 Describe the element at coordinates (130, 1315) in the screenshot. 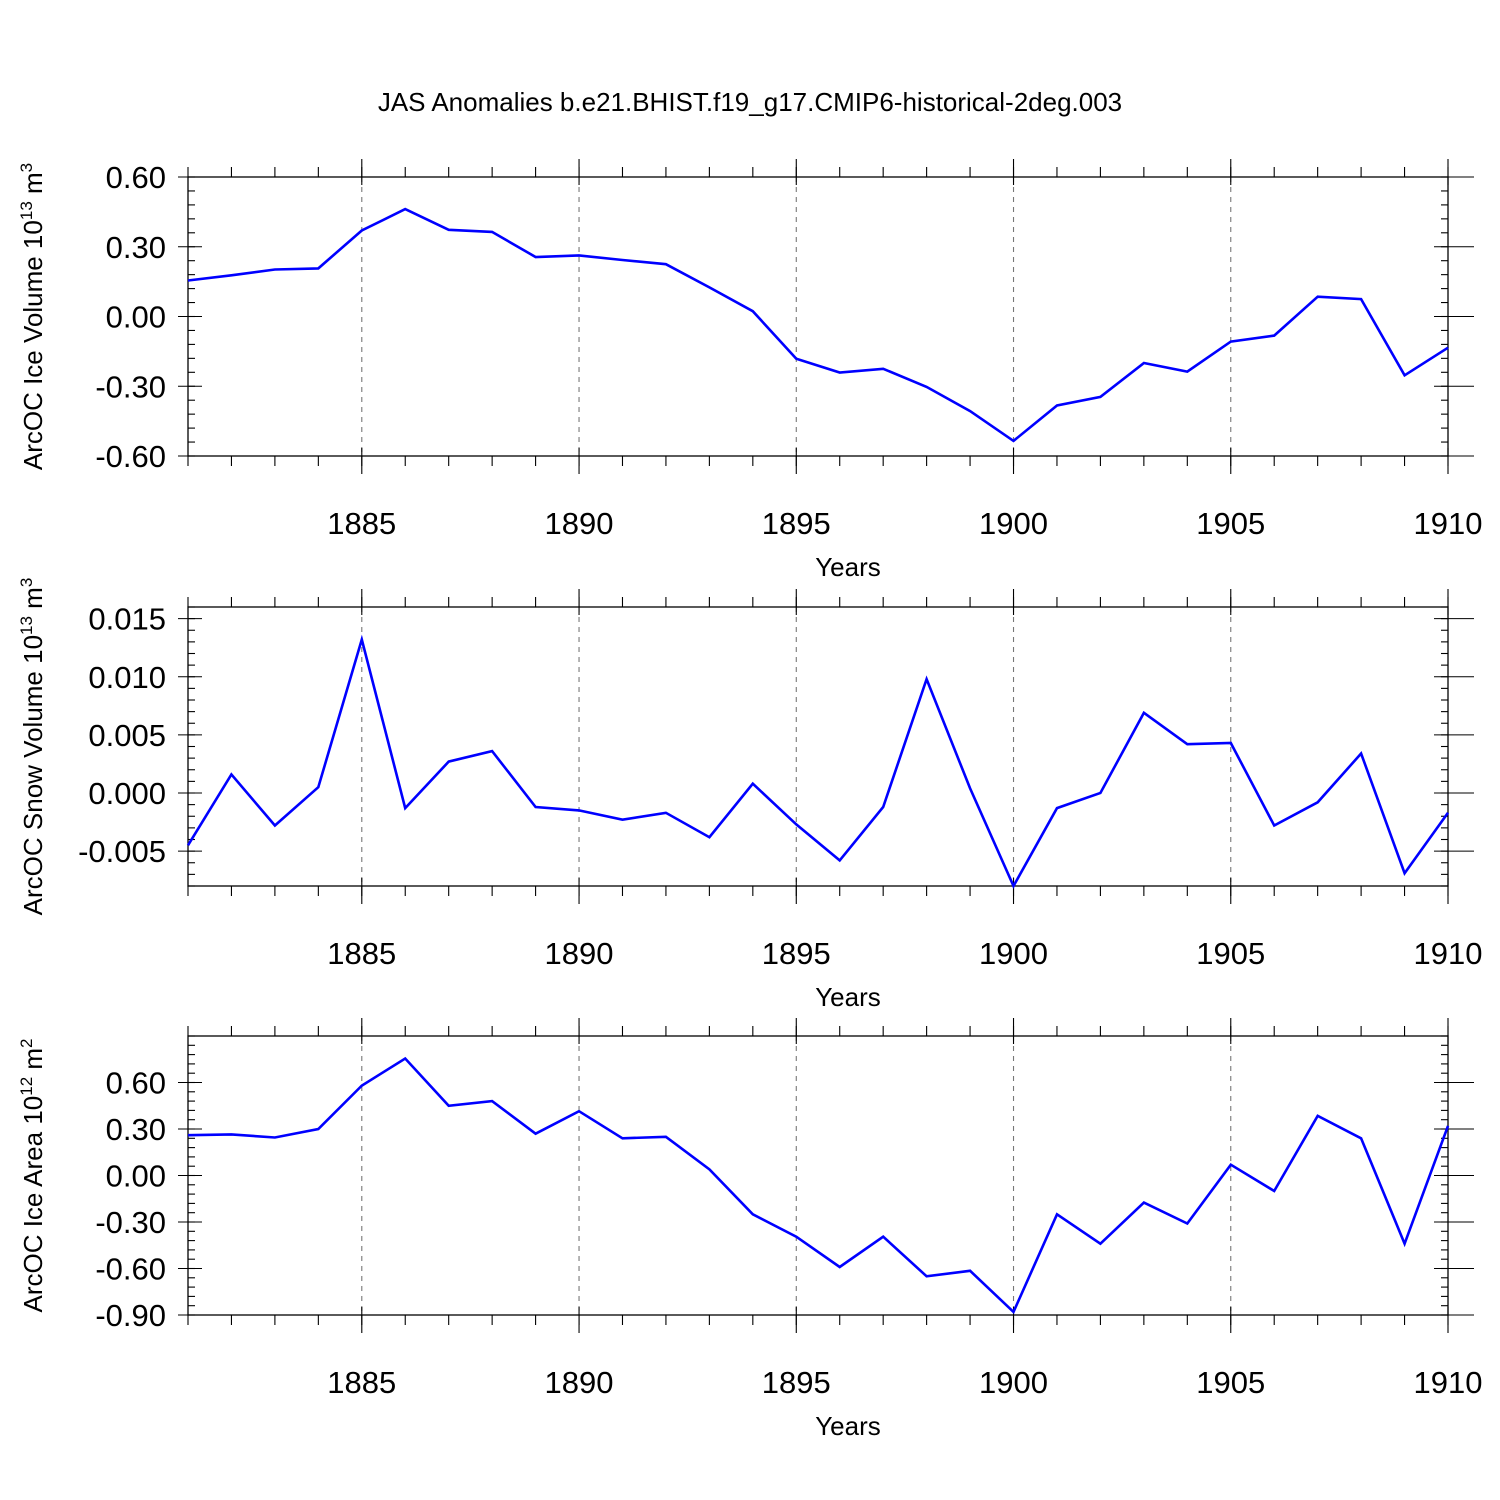

I see `y-tick-label: -0.90` at that location.